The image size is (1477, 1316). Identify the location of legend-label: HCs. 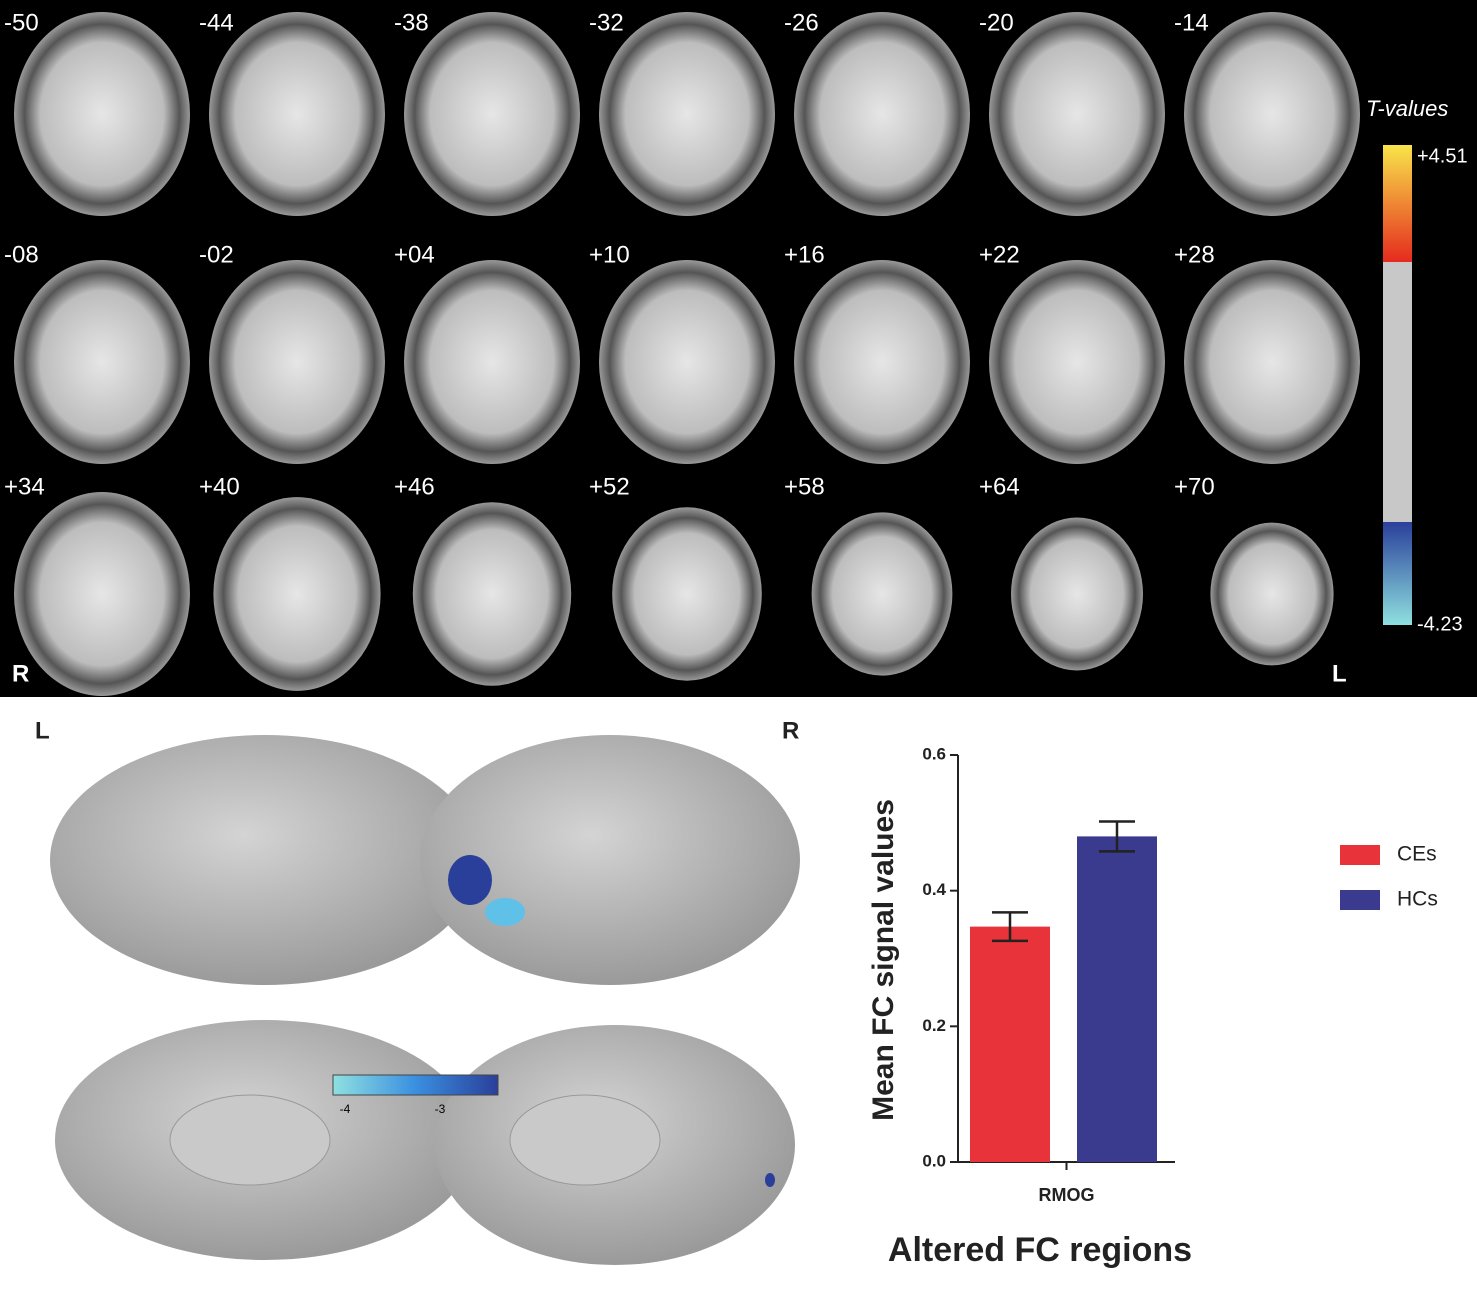
(1417, 899).